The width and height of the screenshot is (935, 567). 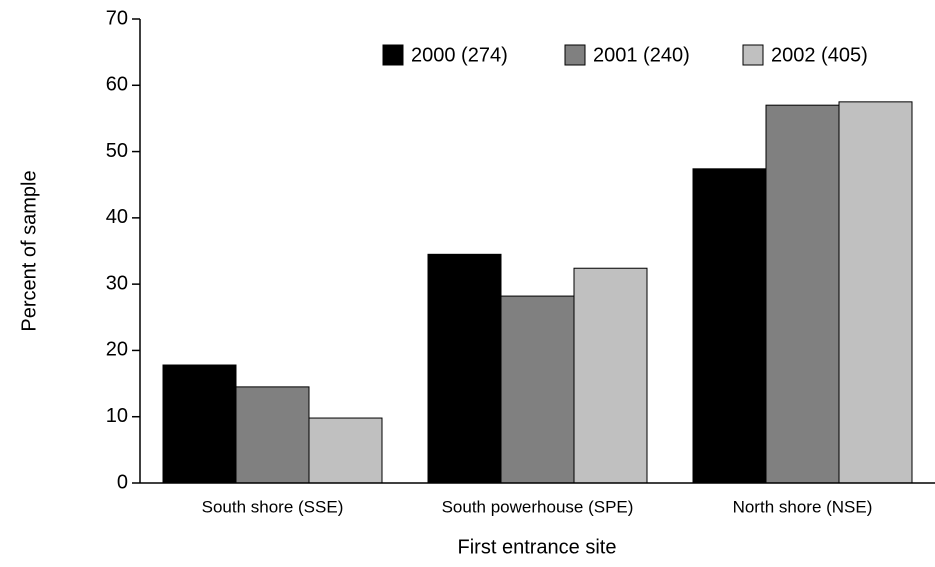 I want to click on y-tick-label: 50, so click(x=117, y=151).